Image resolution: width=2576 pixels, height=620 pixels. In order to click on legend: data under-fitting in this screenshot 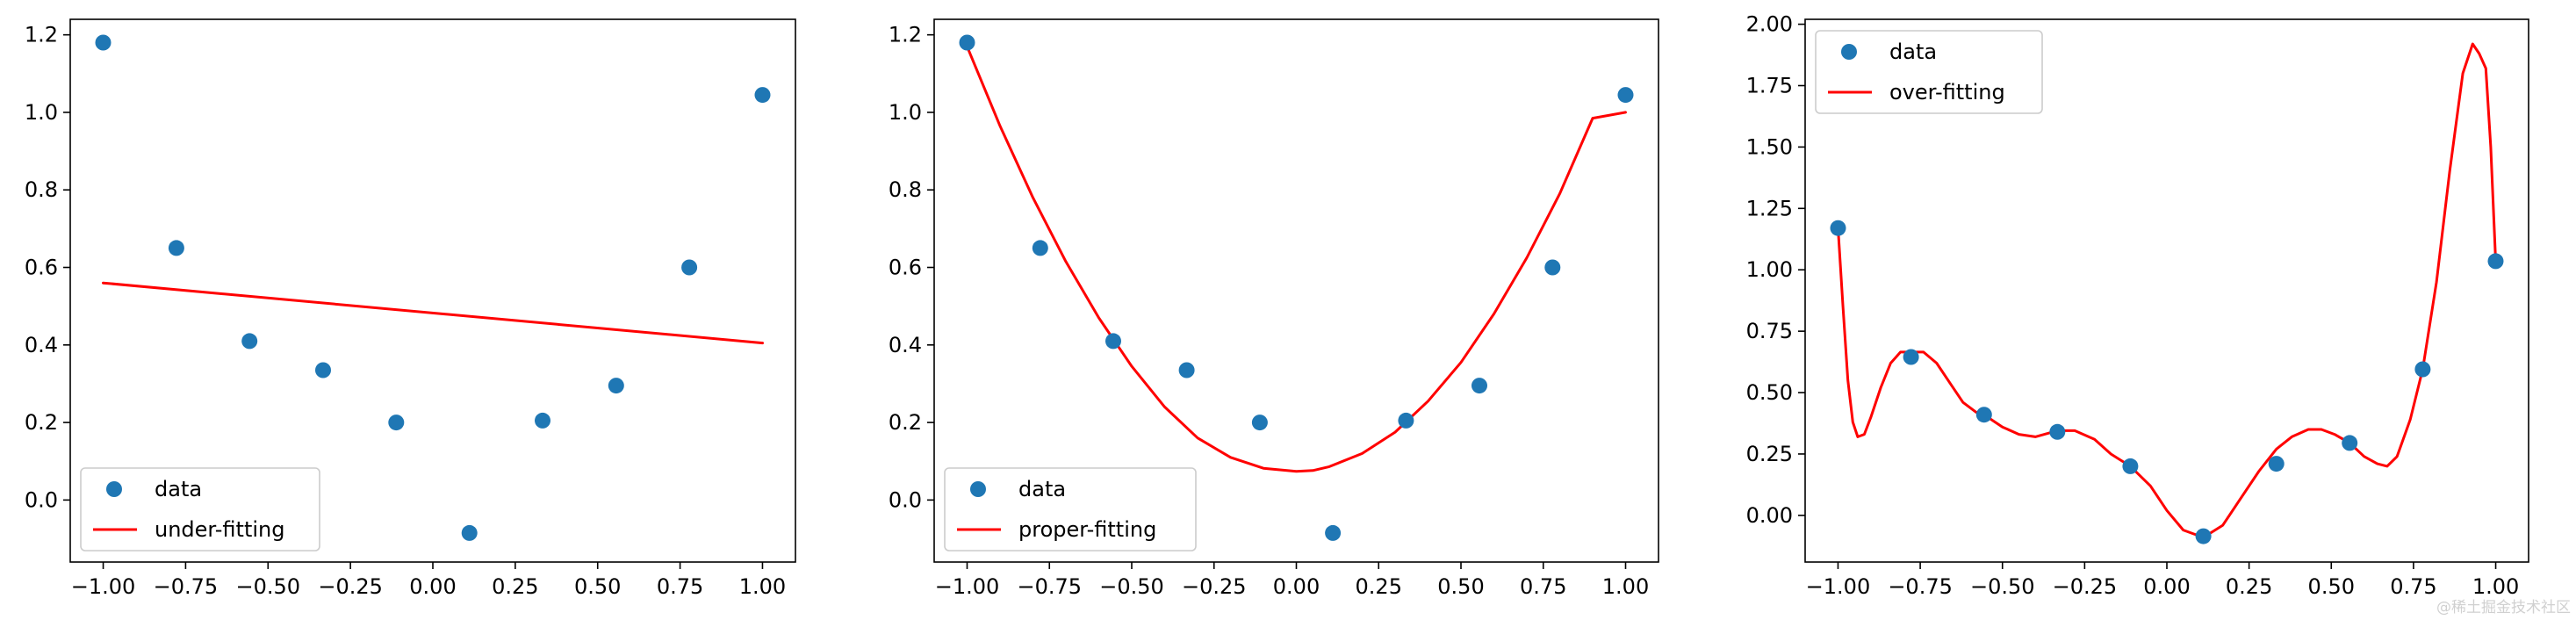, I will do `click(200, 509)`.